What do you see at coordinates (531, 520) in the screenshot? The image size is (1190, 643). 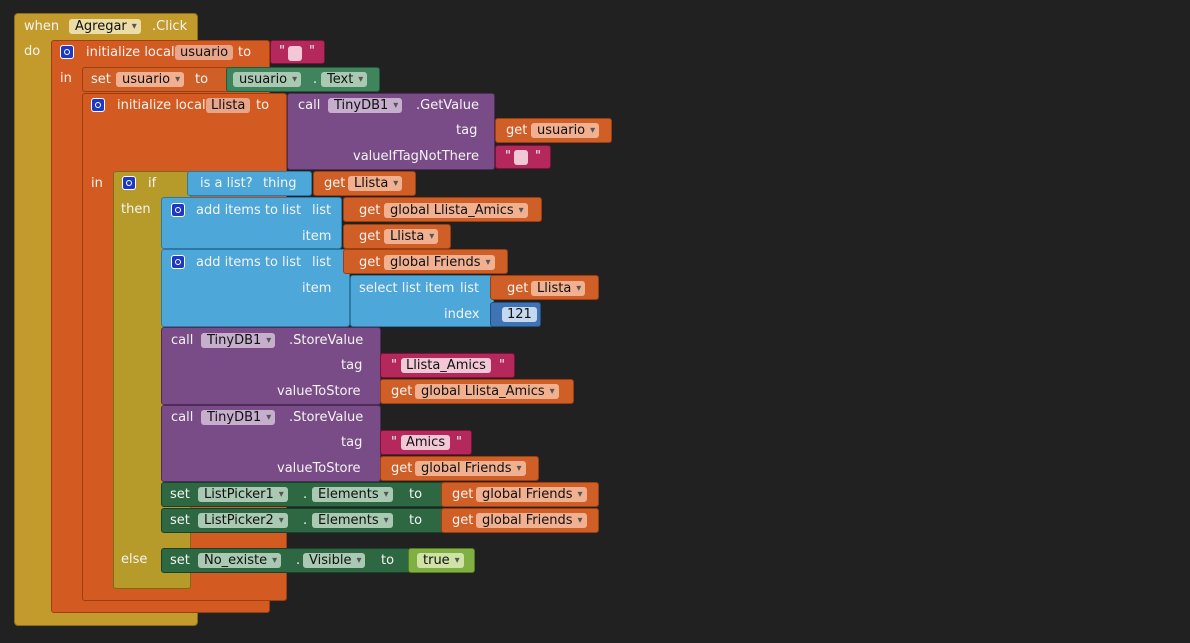 I see `global-friends-dropdown-4: global Friends` at bounding box center [531, 520].